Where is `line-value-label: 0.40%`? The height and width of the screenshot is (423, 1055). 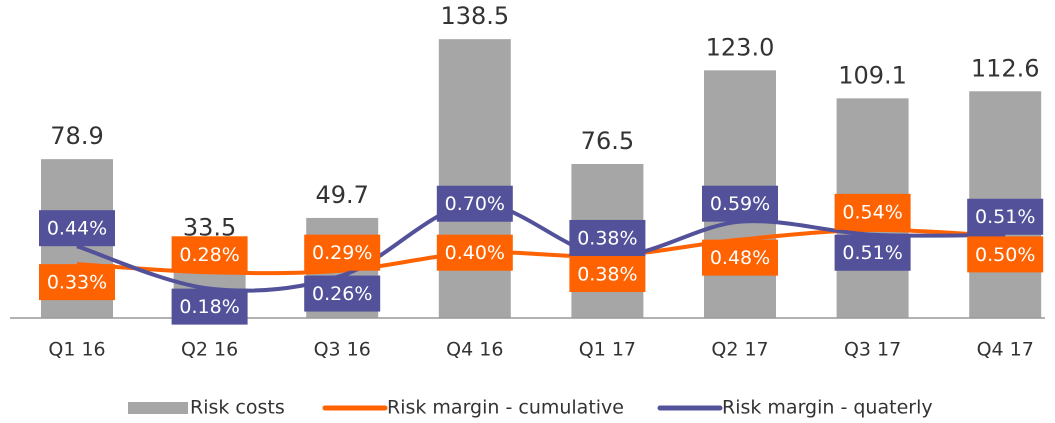
line-value-label: 0.40% is located at coordinates (475, 253).